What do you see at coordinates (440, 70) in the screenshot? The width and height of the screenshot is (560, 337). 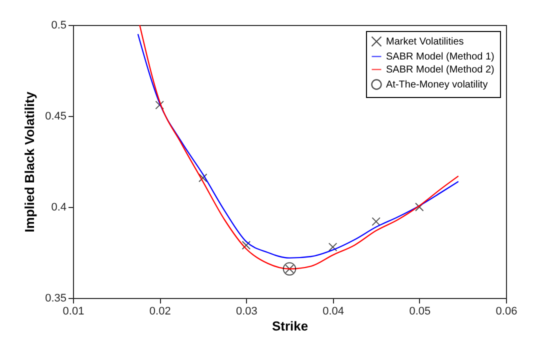 I see `legend-label: SABR Model (Method 2)` at bounding box center [440, 70].